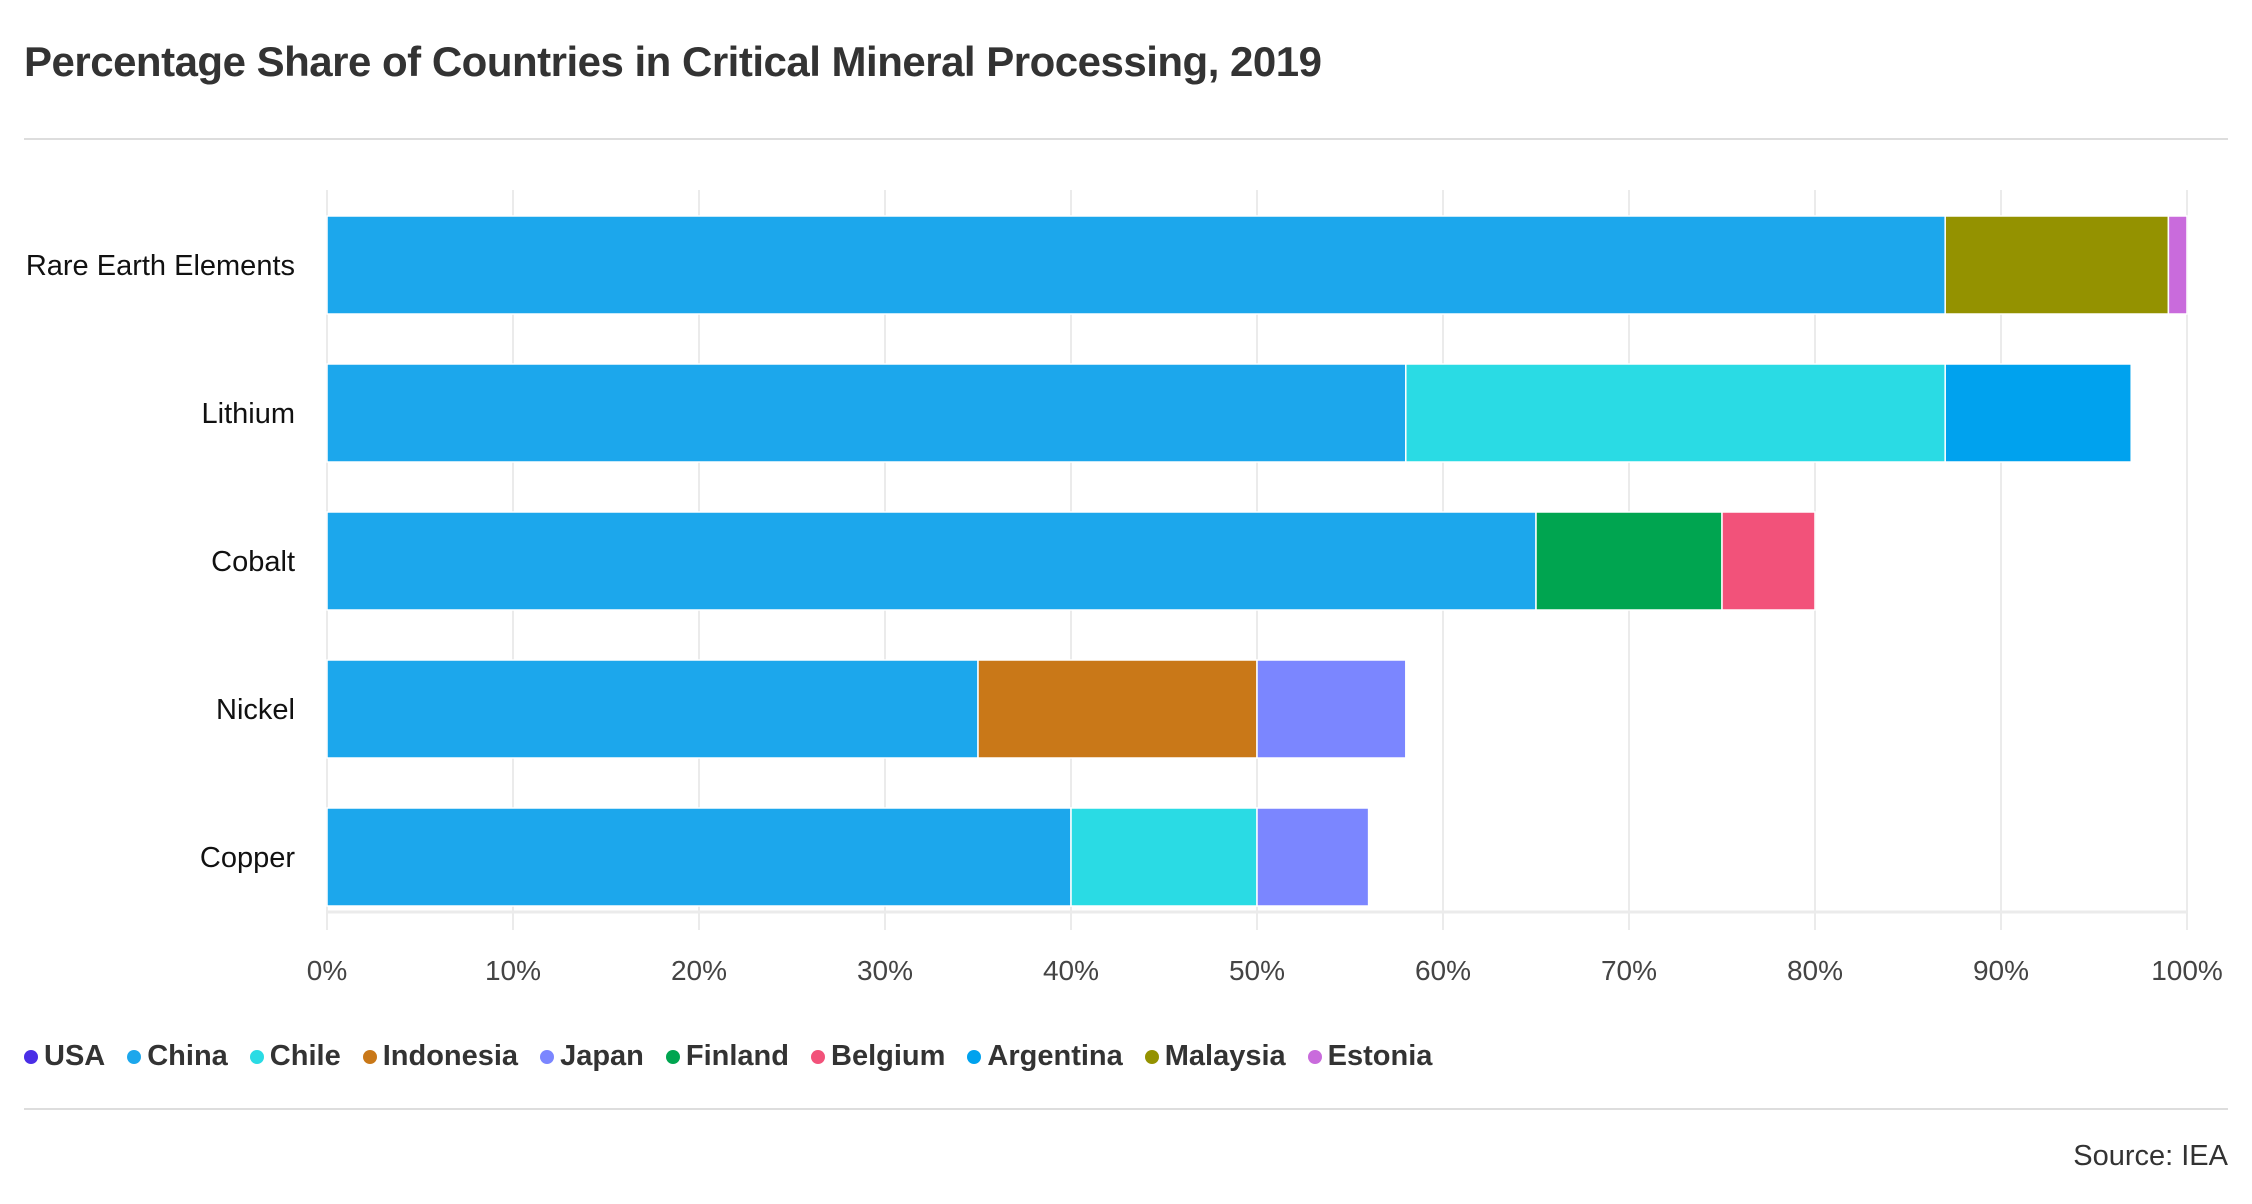  I want to click on legend-item-chile: Chile, so click(295, 1056).